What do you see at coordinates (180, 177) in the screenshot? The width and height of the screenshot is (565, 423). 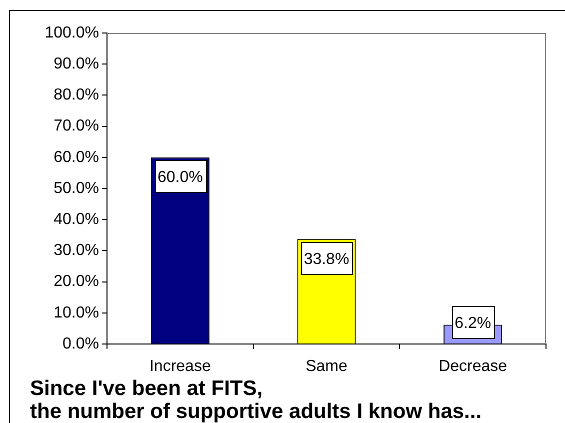 I see `data-label: 60.0%` at bounding box center [180, 177].